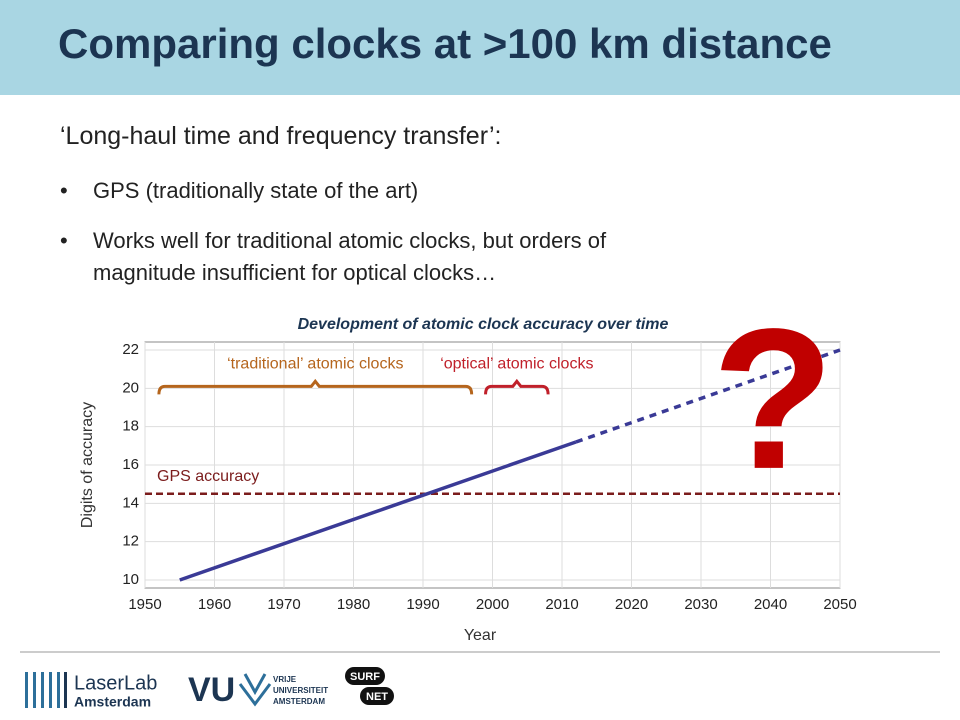 This screenshot has width=960, height=720. I want to click on x-tick-label: 2030, so click(700, 604).